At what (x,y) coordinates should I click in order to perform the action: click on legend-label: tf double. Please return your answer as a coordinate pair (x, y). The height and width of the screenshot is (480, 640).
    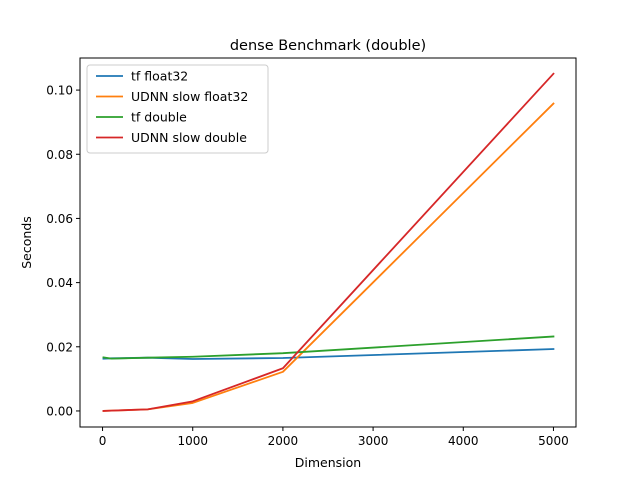
    Looking at the image, I should click on (159, 117).